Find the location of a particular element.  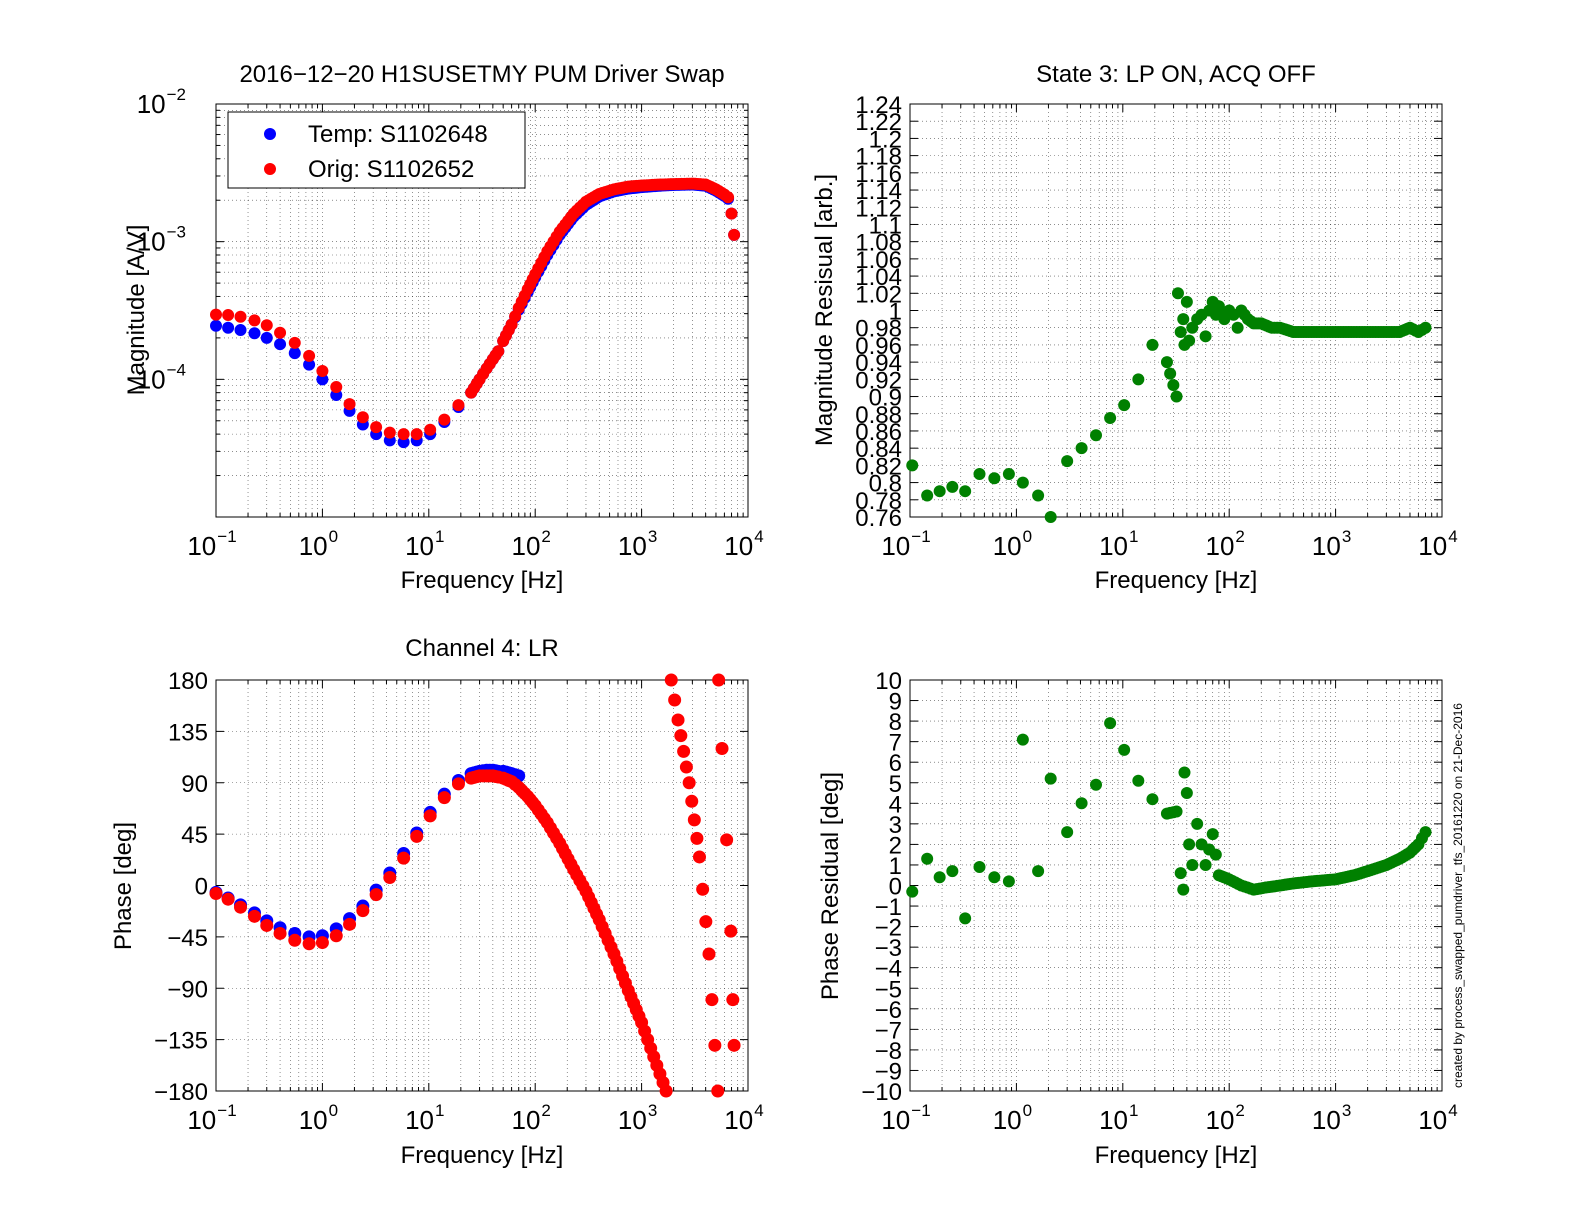

y-tick-label: 1.08 is located at coordinates (878, 243).